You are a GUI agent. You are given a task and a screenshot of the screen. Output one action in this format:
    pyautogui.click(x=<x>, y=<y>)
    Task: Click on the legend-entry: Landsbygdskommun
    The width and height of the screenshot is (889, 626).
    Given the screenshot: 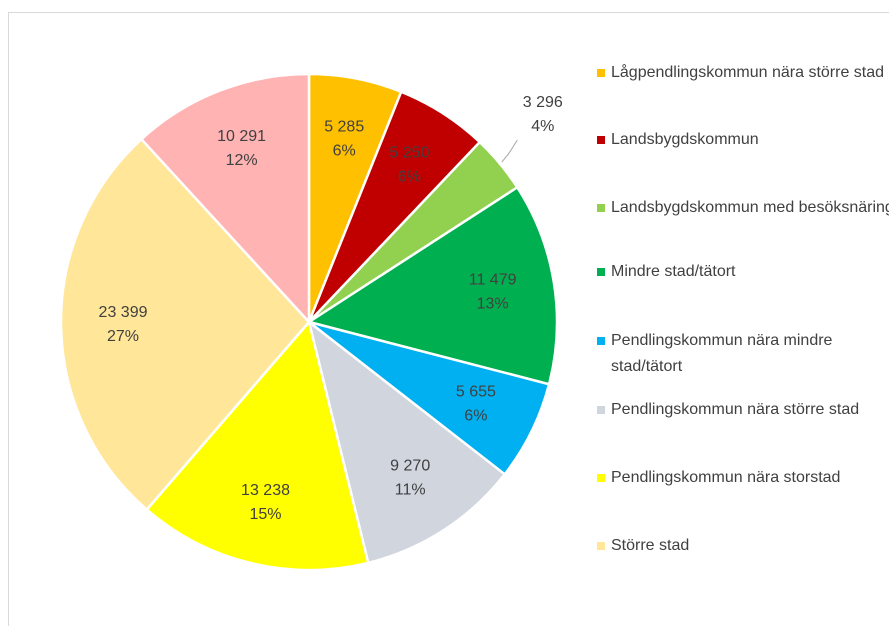 What is the action you would take?
    pyautogui.click(x=743, y=140)
    